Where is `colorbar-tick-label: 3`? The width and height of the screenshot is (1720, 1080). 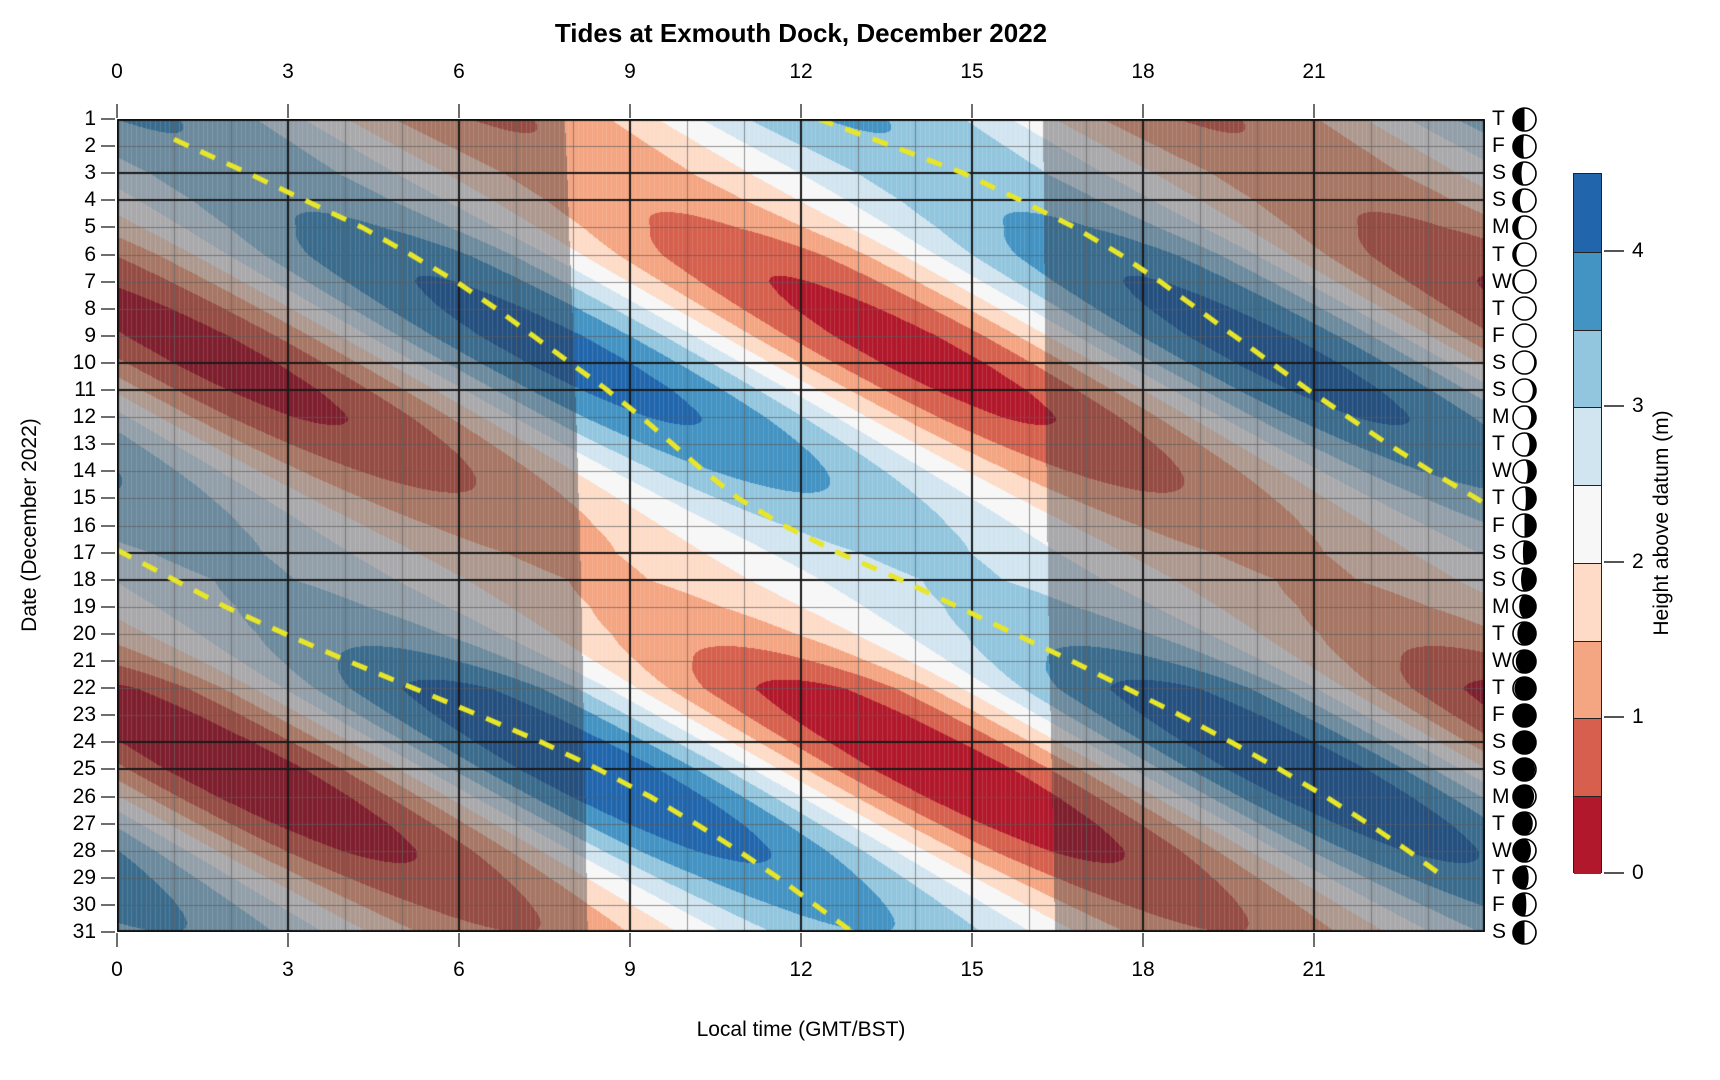
colorbar-tick-label: 3 is located at coordinates (1638, 406).